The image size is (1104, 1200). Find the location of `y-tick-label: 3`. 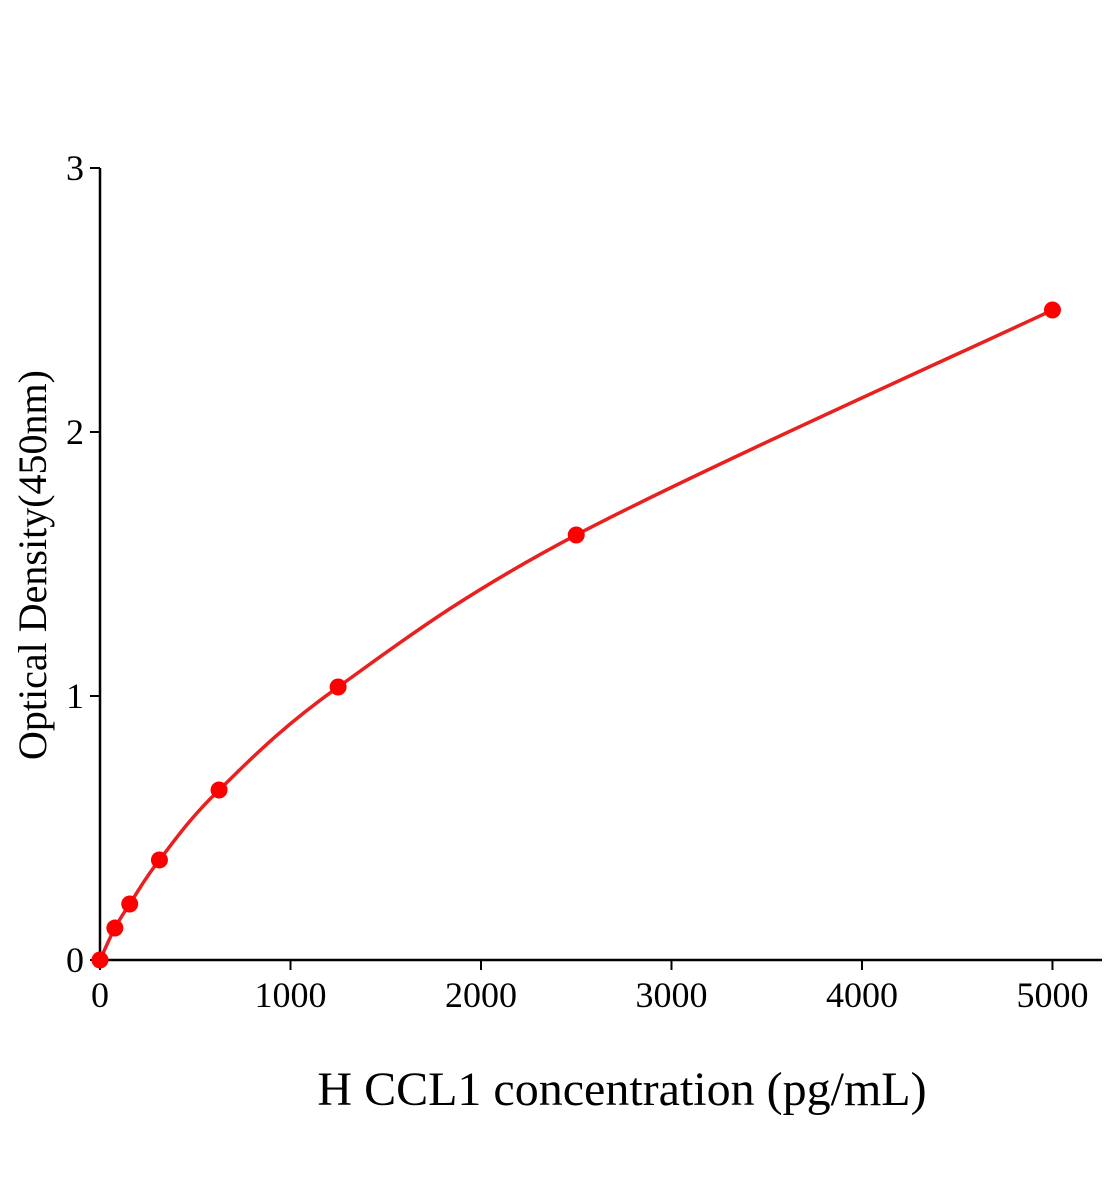

y-tick-label: 3 is located at coordinates (75, 168).